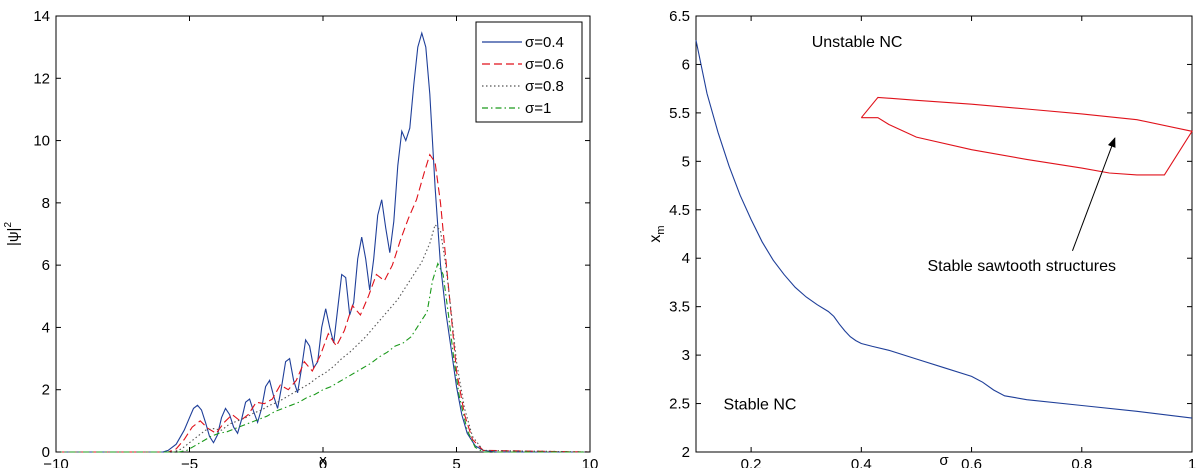 The width and height of the screenshot is (1200, 468). I want to click on x-tick-label: 0.4, so click(861, 462).